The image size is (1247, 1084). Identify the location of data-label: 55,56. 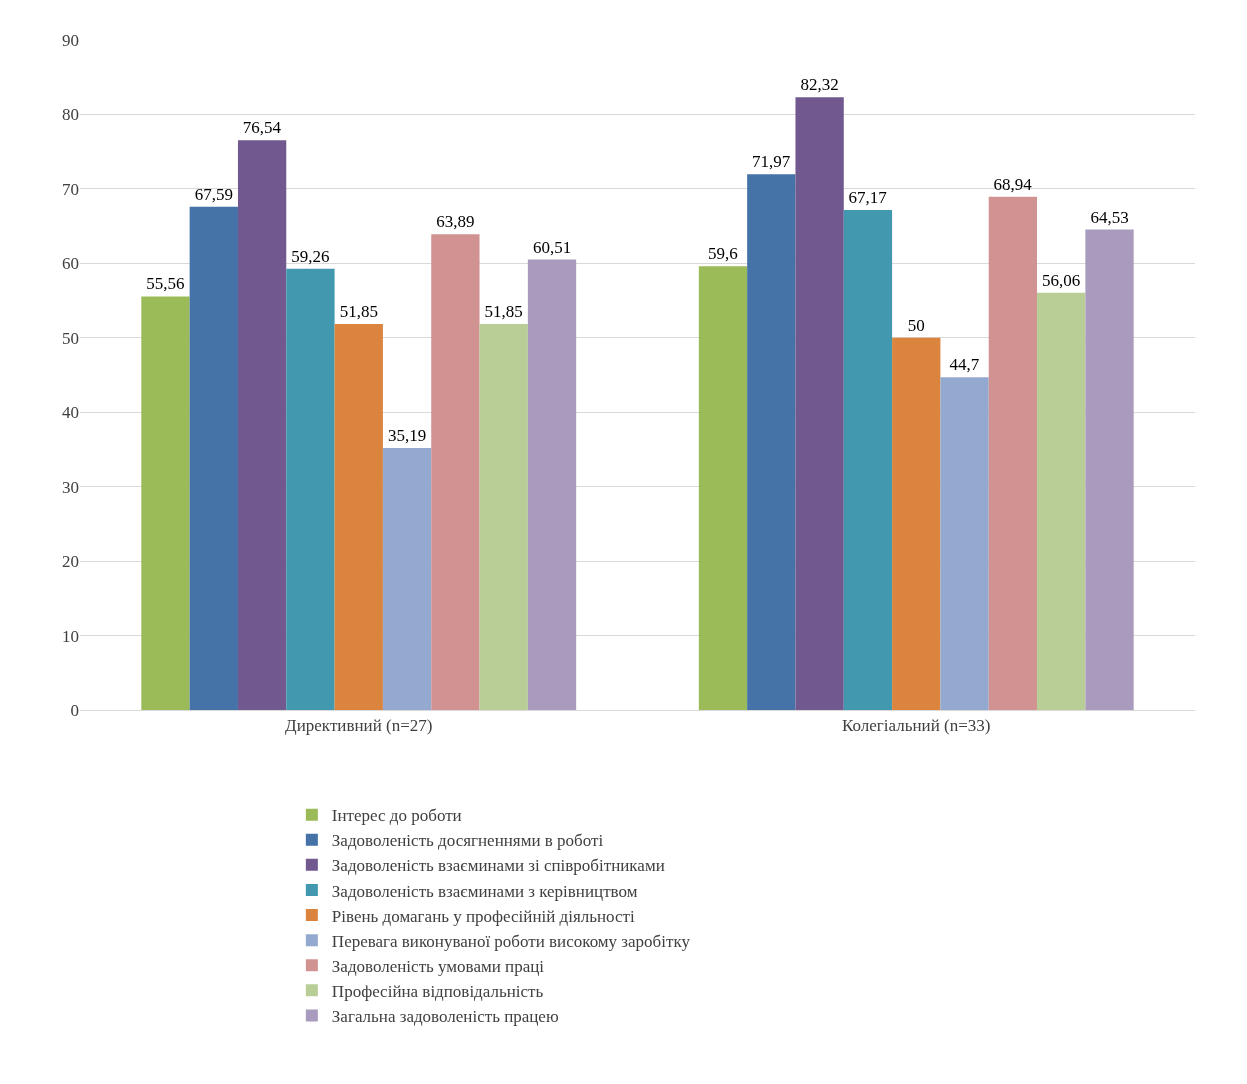
(165, 284).